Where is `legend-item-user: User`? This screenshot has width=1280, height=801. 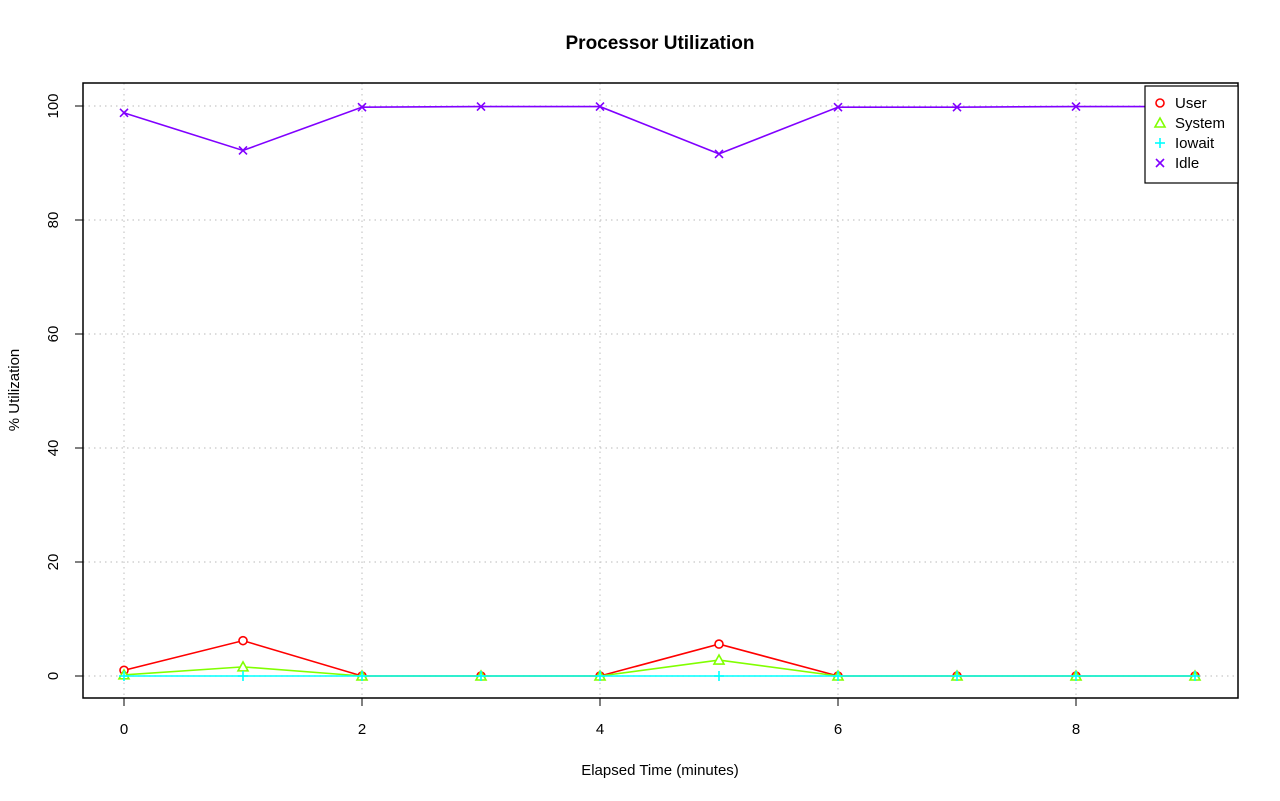 legend-item-user: User is located at coordinates (1181, 103).